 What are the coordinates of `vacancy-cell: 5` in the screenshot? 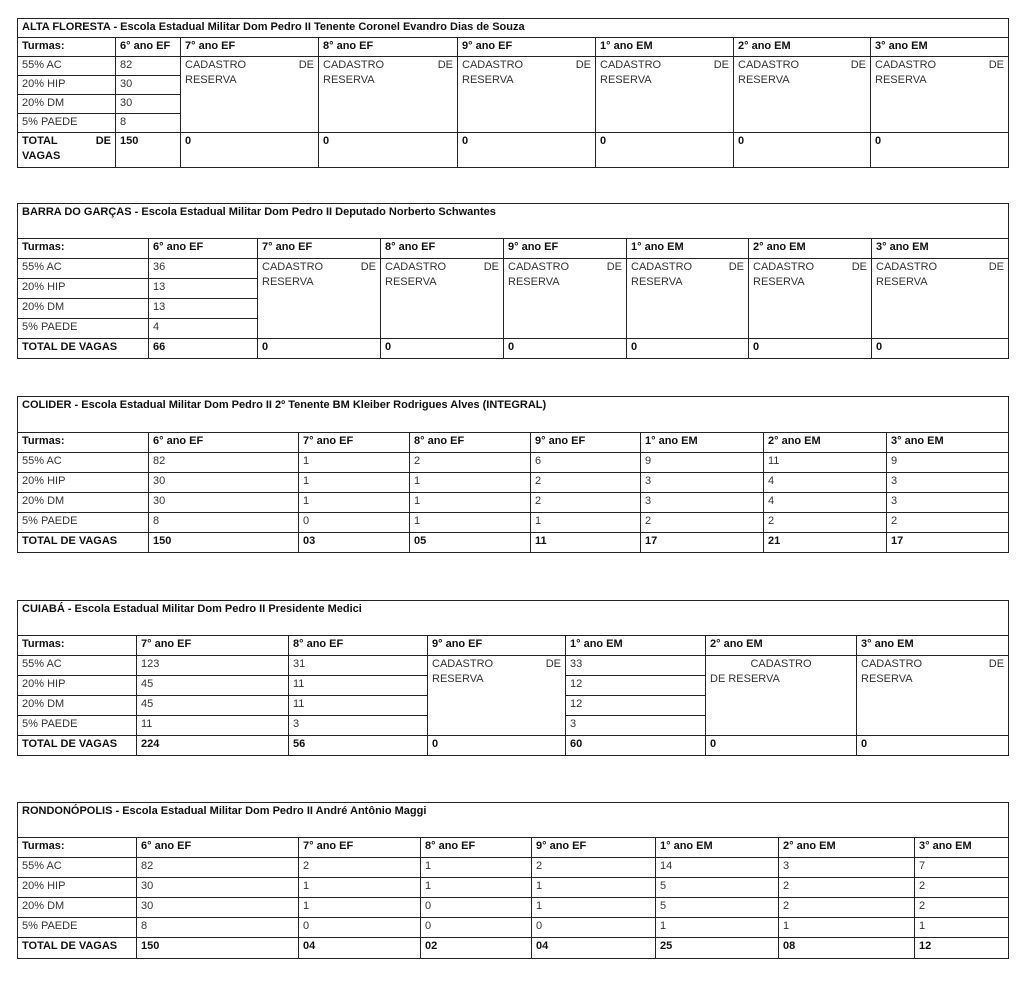 It's located at (717, 887).